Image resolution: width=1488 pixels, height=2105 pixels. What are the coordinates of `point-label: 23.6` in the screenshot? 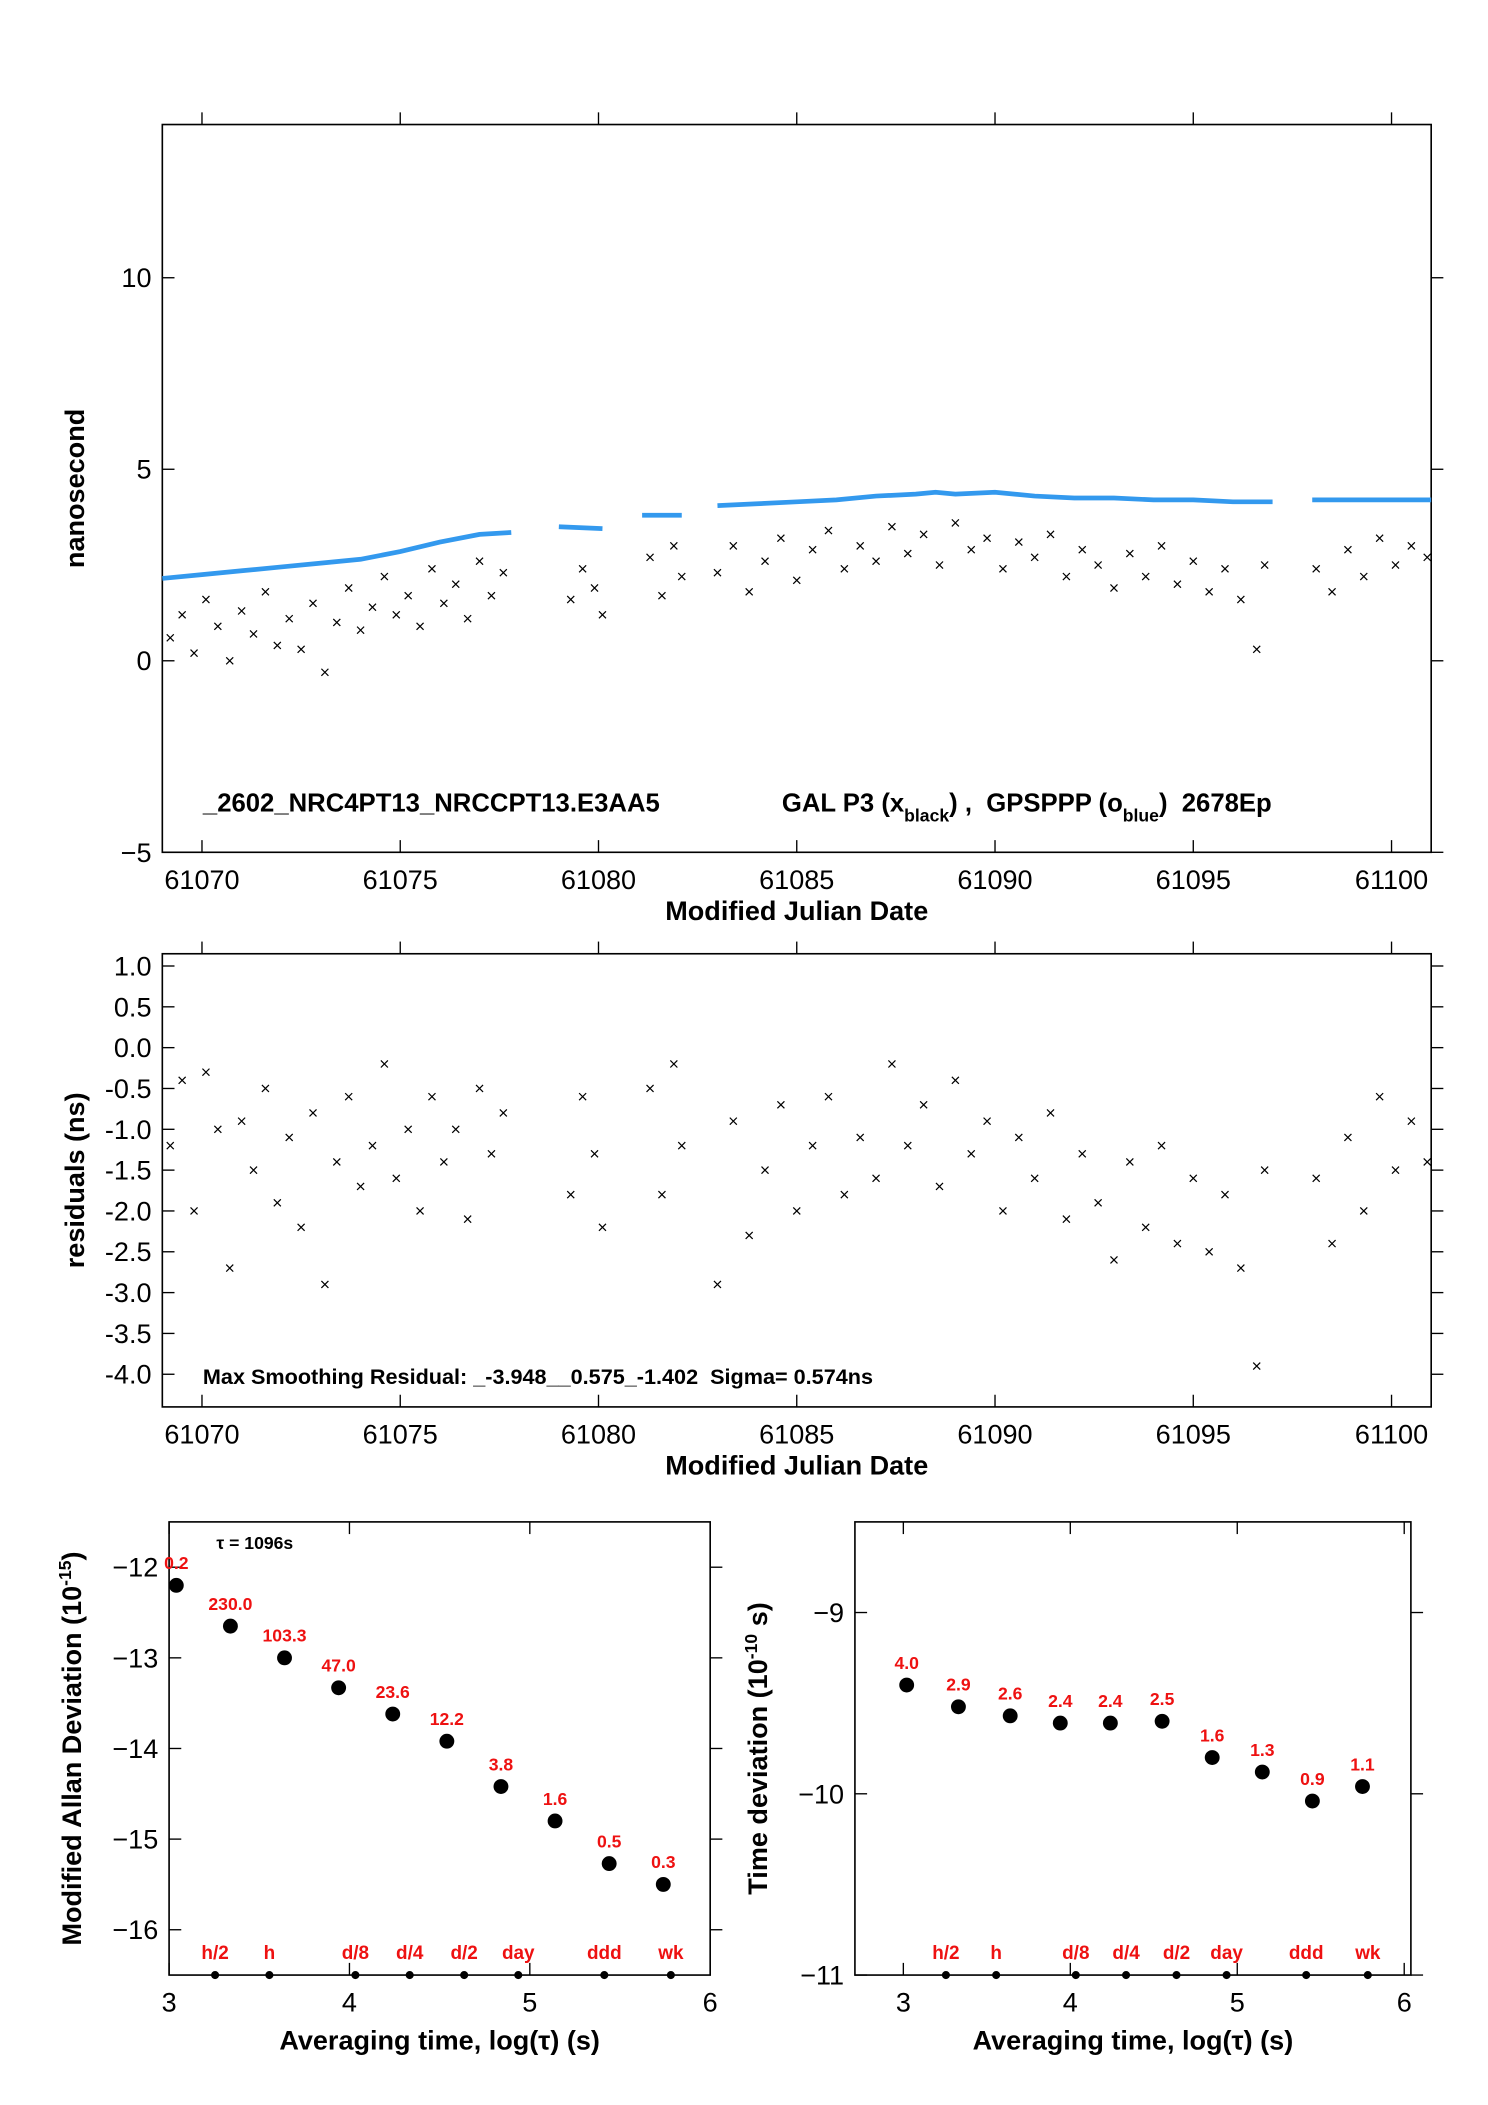 It's located at (393, 1692).